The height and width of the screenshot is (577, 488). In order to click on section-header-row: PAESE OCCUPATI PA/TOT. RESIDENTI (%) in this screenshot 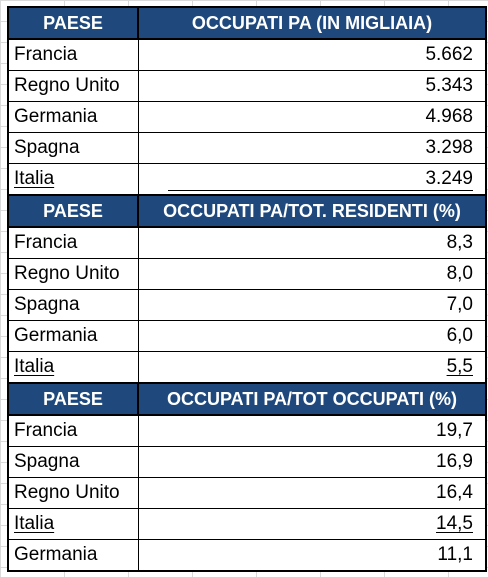, I will do `click(247, 211)`.